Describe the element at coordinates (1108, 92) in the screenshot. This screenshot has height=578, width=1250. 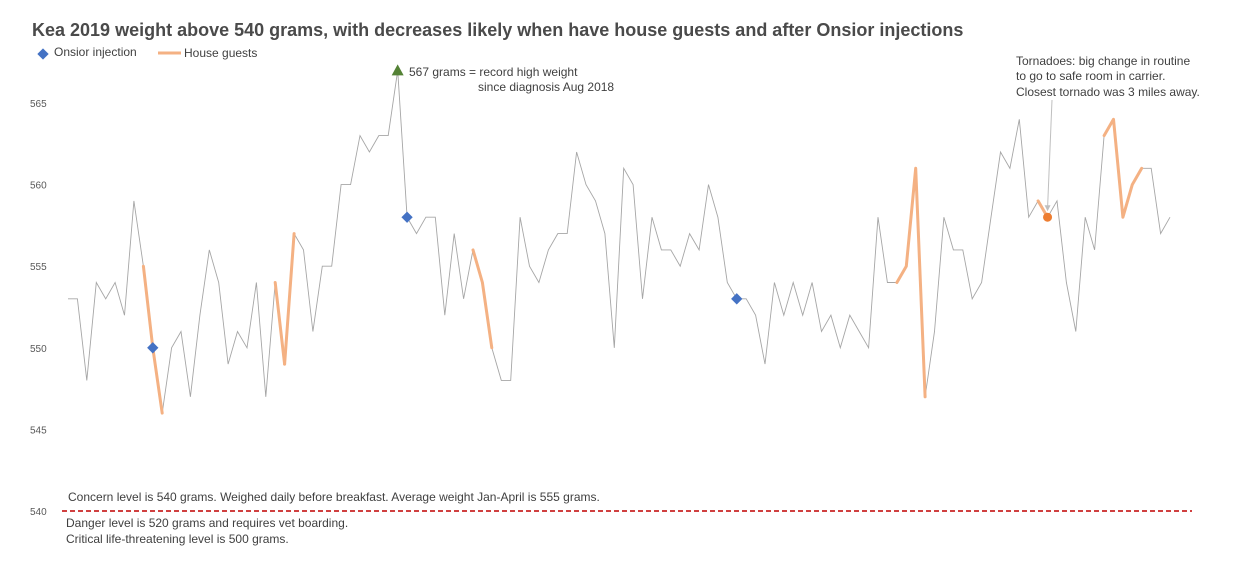
I see `tornado-annotation-line3: Closest tornado was 3 miles away.` at that location.